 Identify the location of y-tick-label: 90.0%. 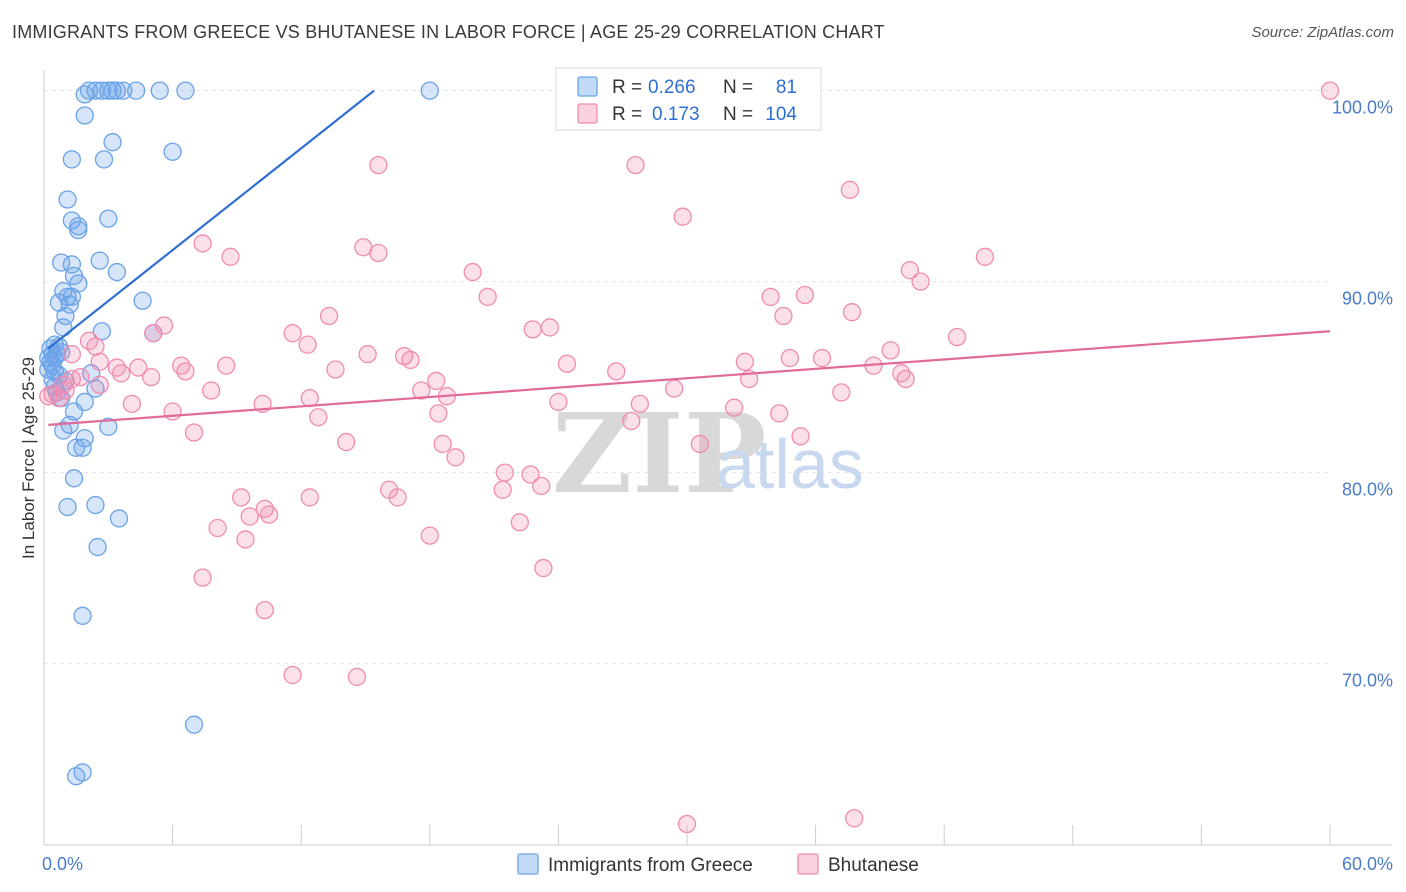
(1367, 299).